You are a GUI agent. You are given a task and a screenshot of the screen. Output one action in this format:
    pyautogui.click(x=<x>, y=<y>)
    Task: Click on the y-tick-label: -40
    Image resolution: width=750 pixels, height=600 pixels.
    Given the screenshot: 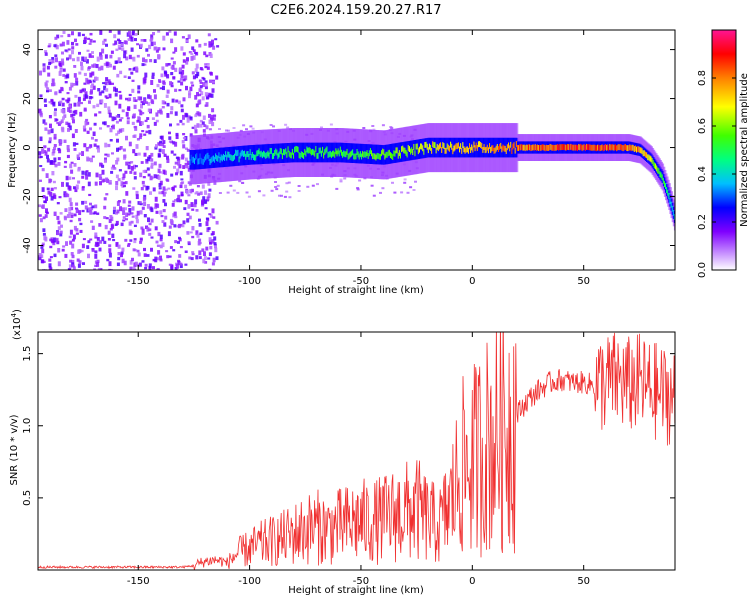 What is the action you would take?
    pyautogui.click(x=27, y=245)
    